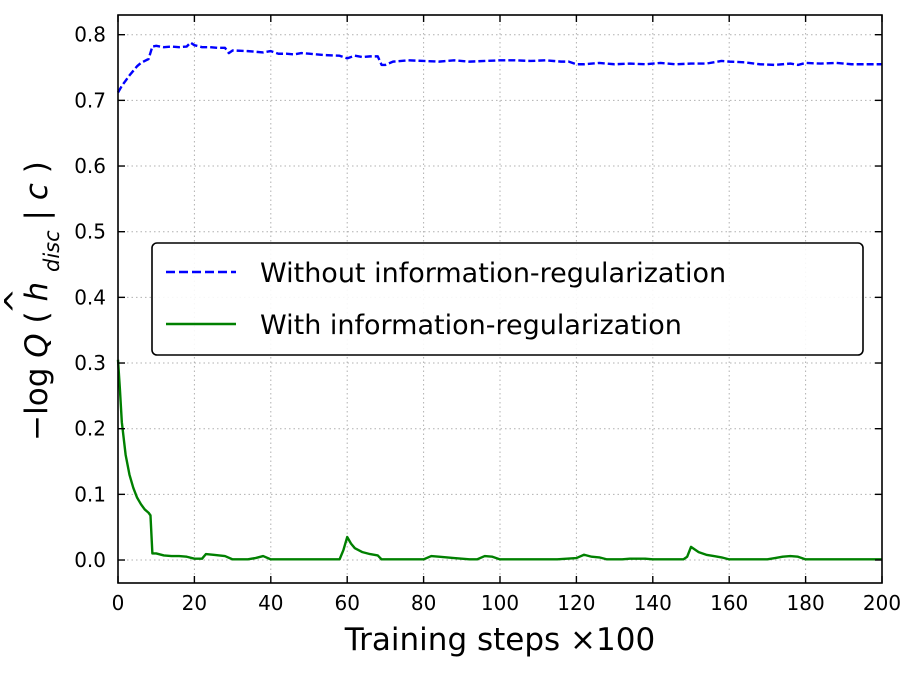 The height and width of the screenshot is (676, 914). I want to click on legend-box, so click(507, 299).